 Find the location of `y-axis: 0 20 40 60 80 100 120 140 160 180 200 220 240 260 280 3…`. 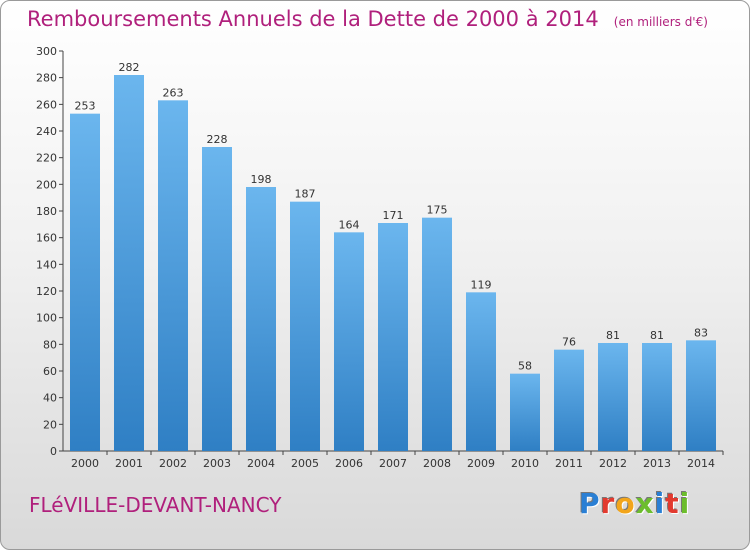

y-axis: 0 20 40 60 80 100 120 140 160 180 200 220 240 260 280 3… is located at coordinates (50, 251).